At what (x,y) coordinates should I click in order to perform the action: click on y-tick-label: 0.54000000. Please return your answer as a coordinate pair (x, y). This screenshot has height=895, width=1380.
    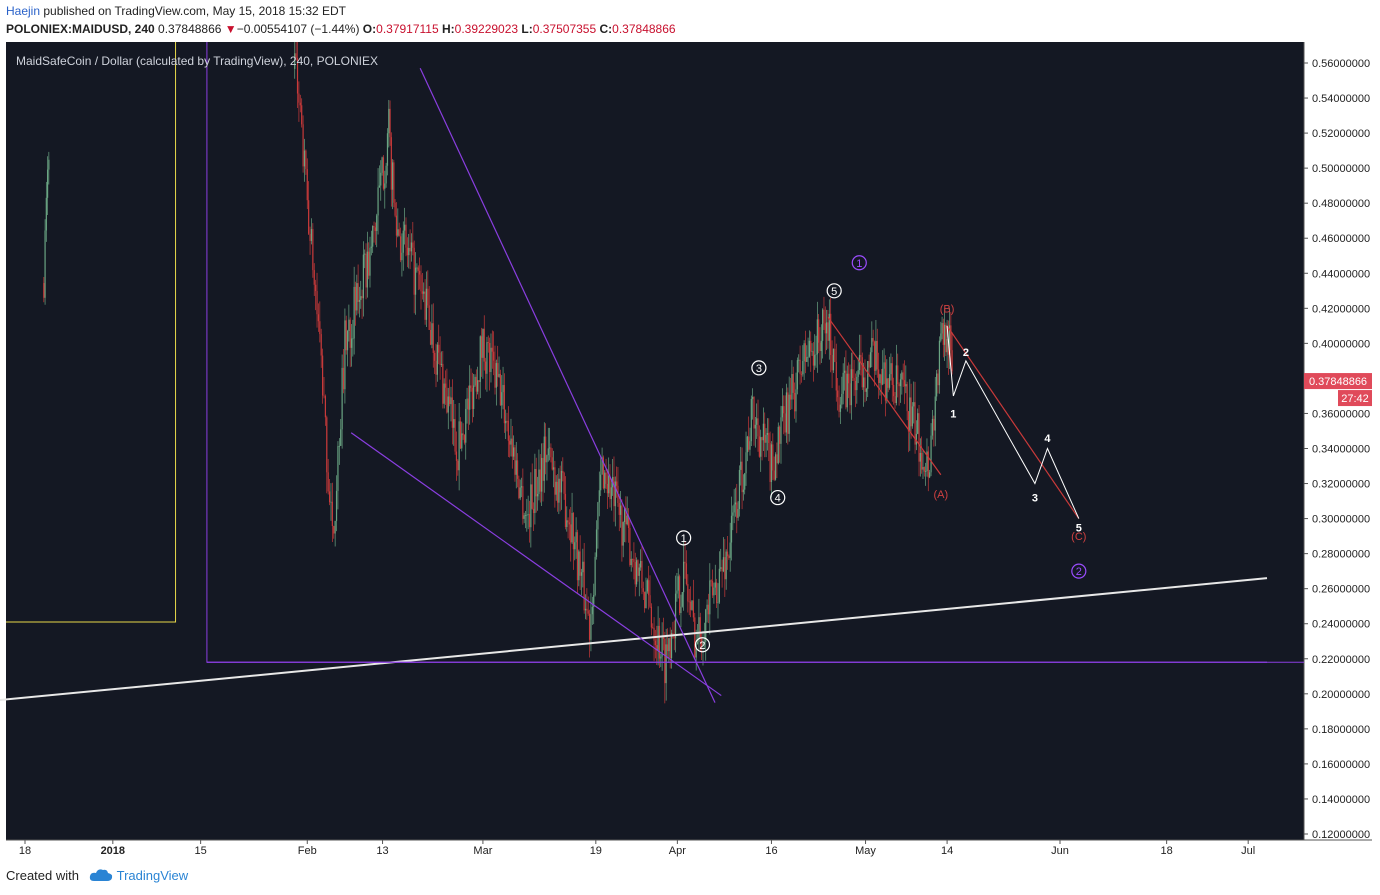
    Looking at the image, I should click on (1341, 99).